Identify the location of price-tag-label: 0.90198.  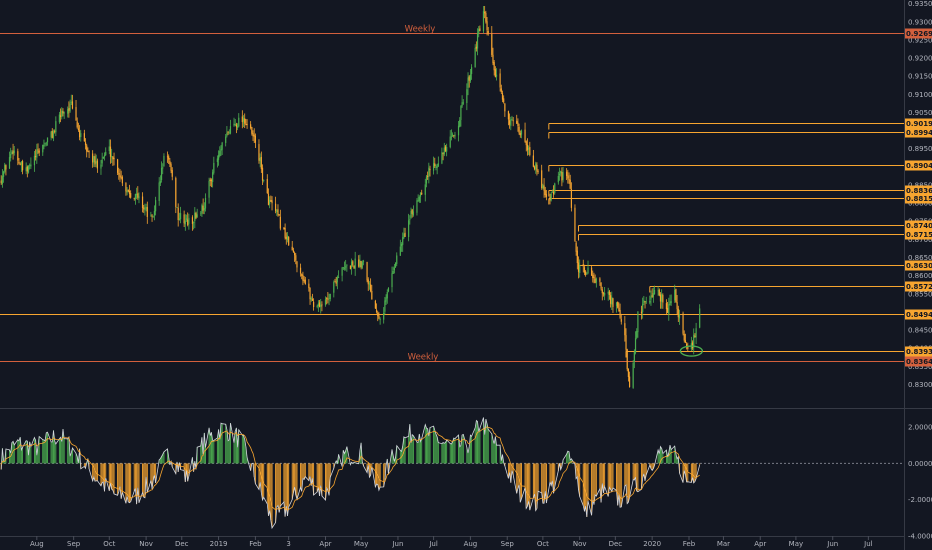
(919, 124).